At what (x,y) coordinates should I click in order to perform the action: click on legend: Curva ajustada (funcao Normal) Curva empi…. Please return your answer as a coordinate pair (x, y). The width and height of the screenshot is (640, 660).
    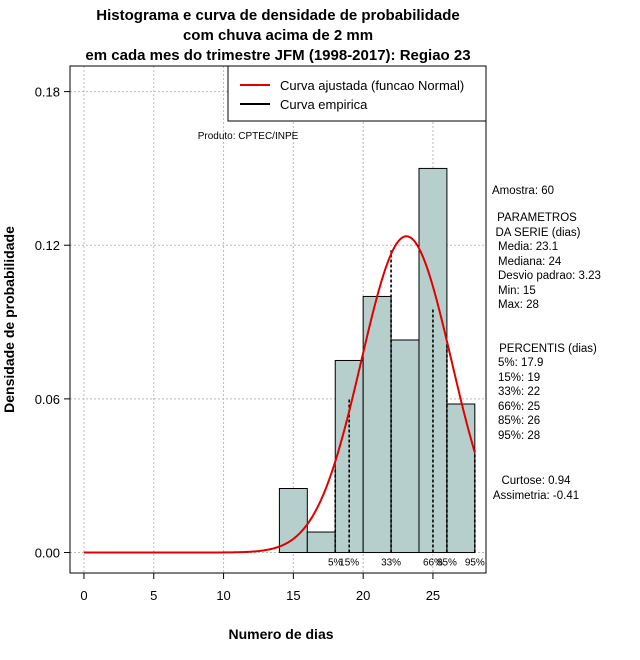
    Looking at the image, I should click on (357, 93).